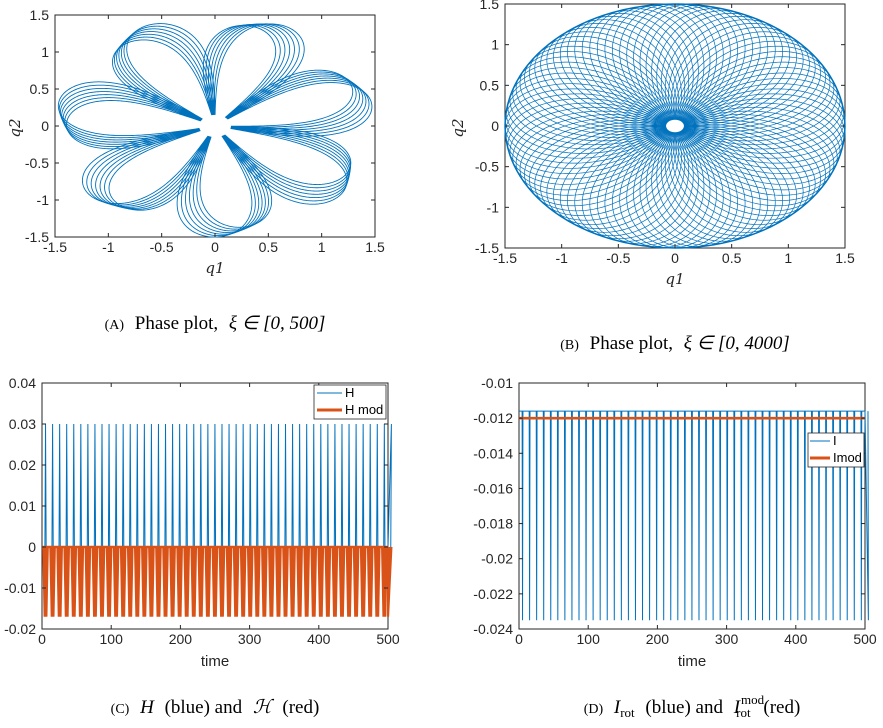 The image size is (883, 728). I want to click on caption-a: (A) Phase plot, ξ ∈ [0, 500], so click(215, 323).